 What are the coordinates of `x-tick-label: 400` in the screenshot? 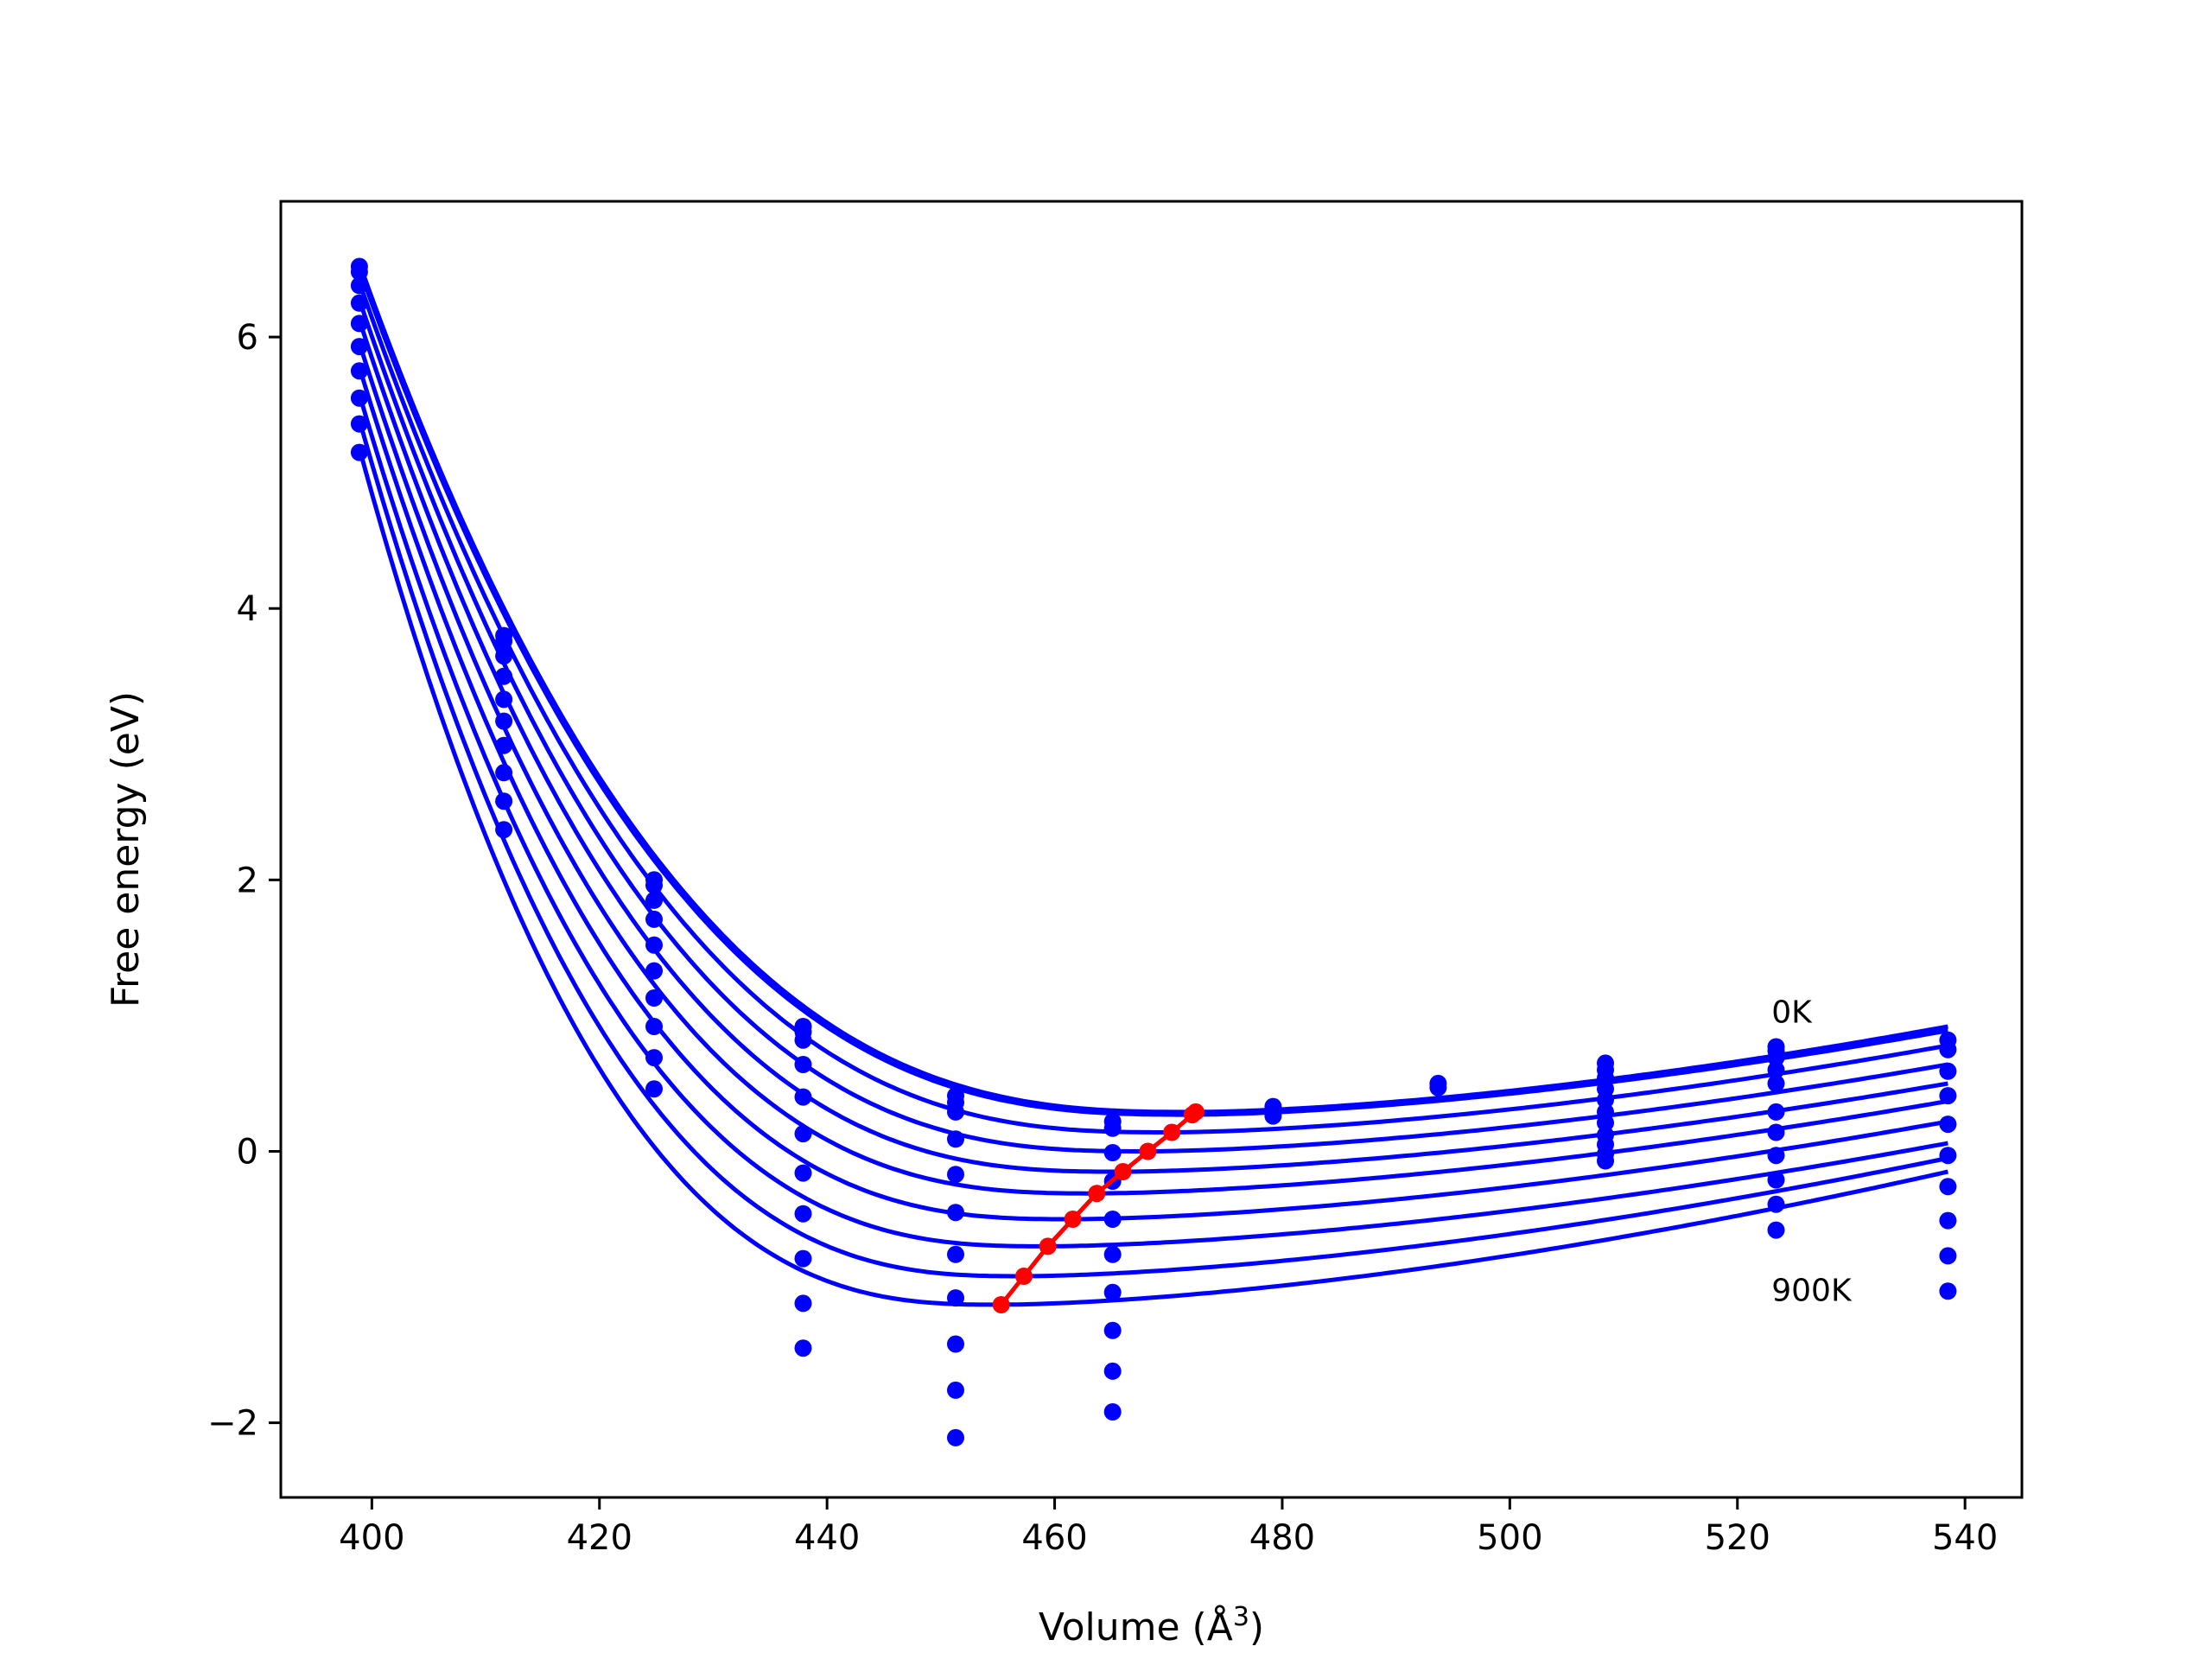 It's located at (371, 1538).